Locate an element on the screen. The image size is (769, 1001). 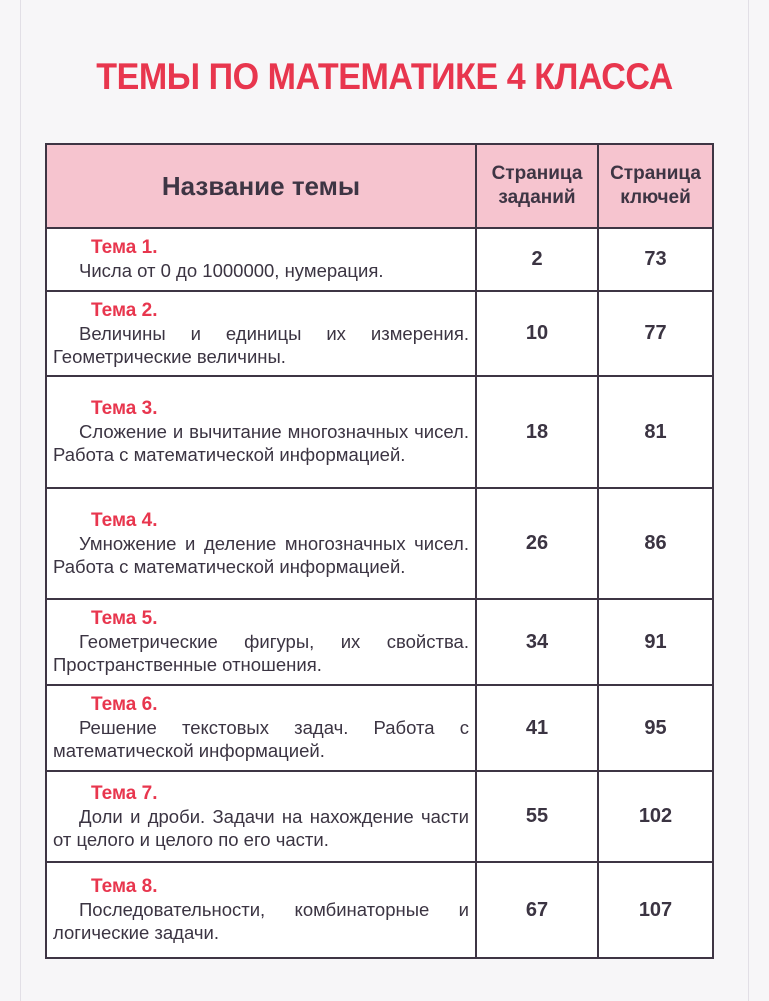
keys-page-number: 73 is located at coordinates (655, 259).